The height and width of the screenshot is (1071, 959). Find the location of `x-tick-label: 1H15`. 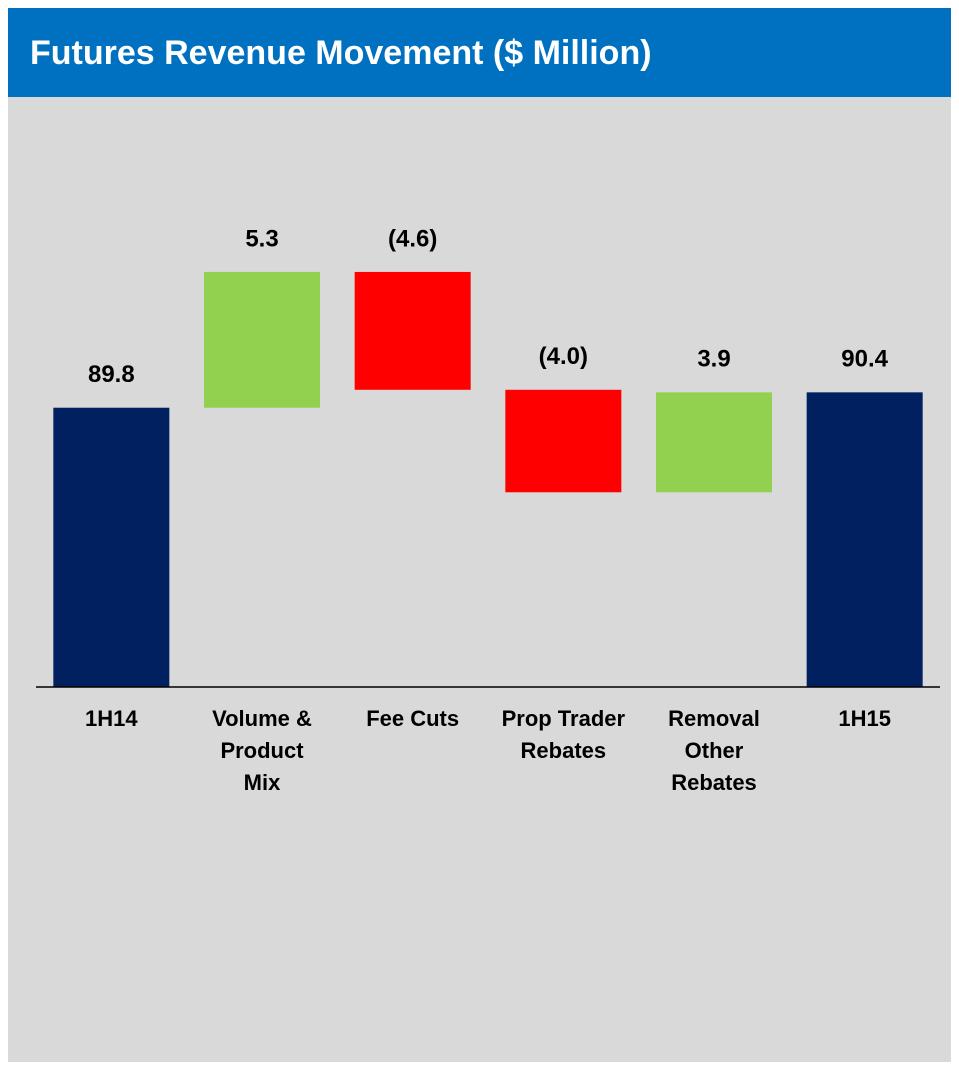

x-tick-label: 1H15 is located at coordinates (864, 718).